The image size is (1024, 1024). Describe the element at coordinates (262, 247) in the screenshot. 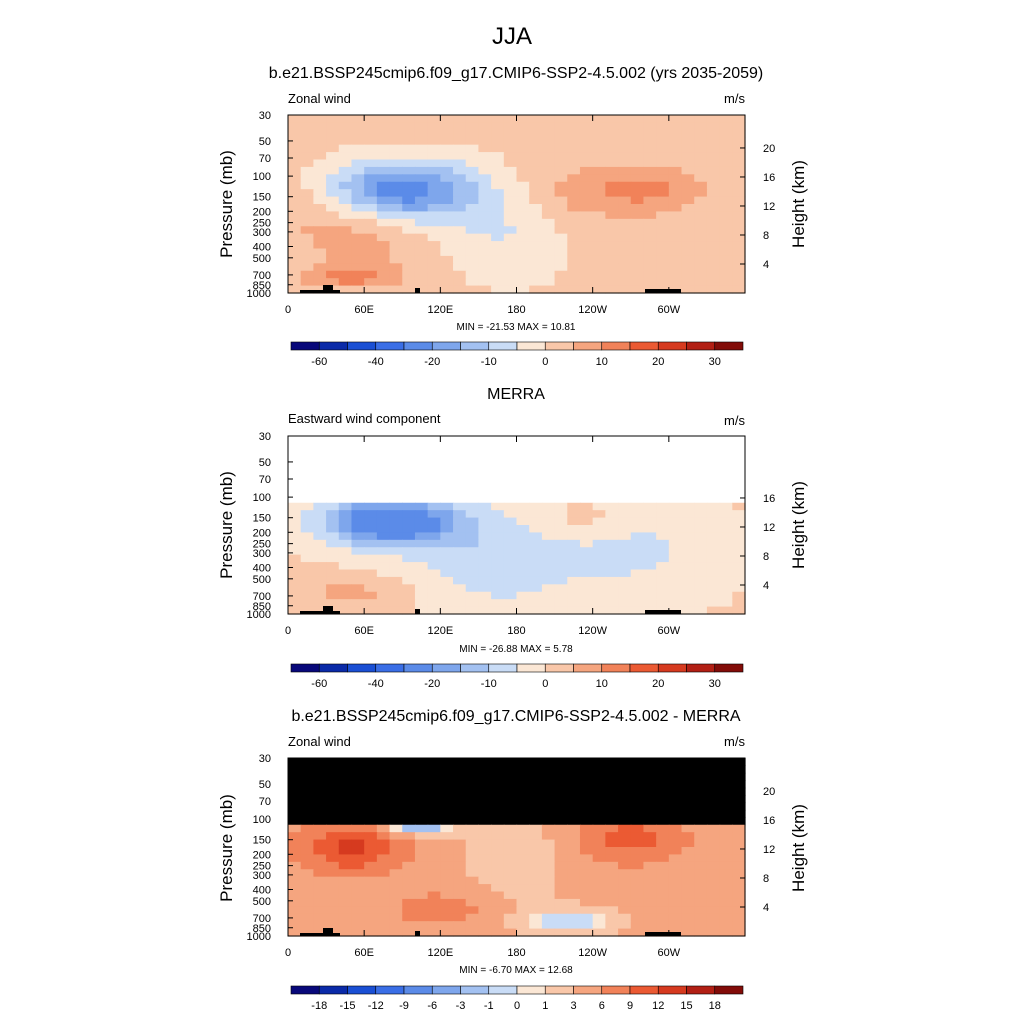

I see `y-tick-label: 400` at that location.